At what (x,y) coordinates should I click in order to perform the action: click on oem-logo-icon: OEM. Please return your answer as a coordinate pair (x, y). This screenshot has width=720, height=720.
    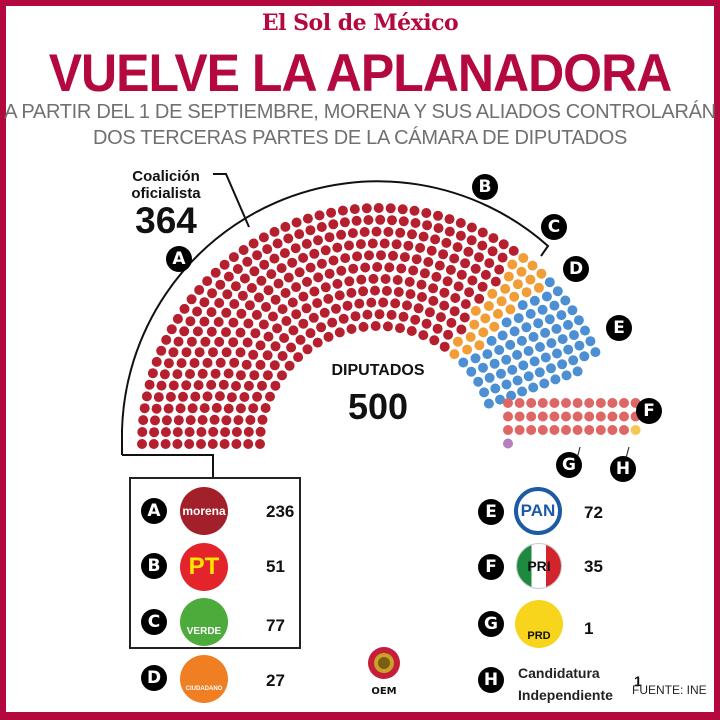
    Looking at the image, I should click on (384, 672).